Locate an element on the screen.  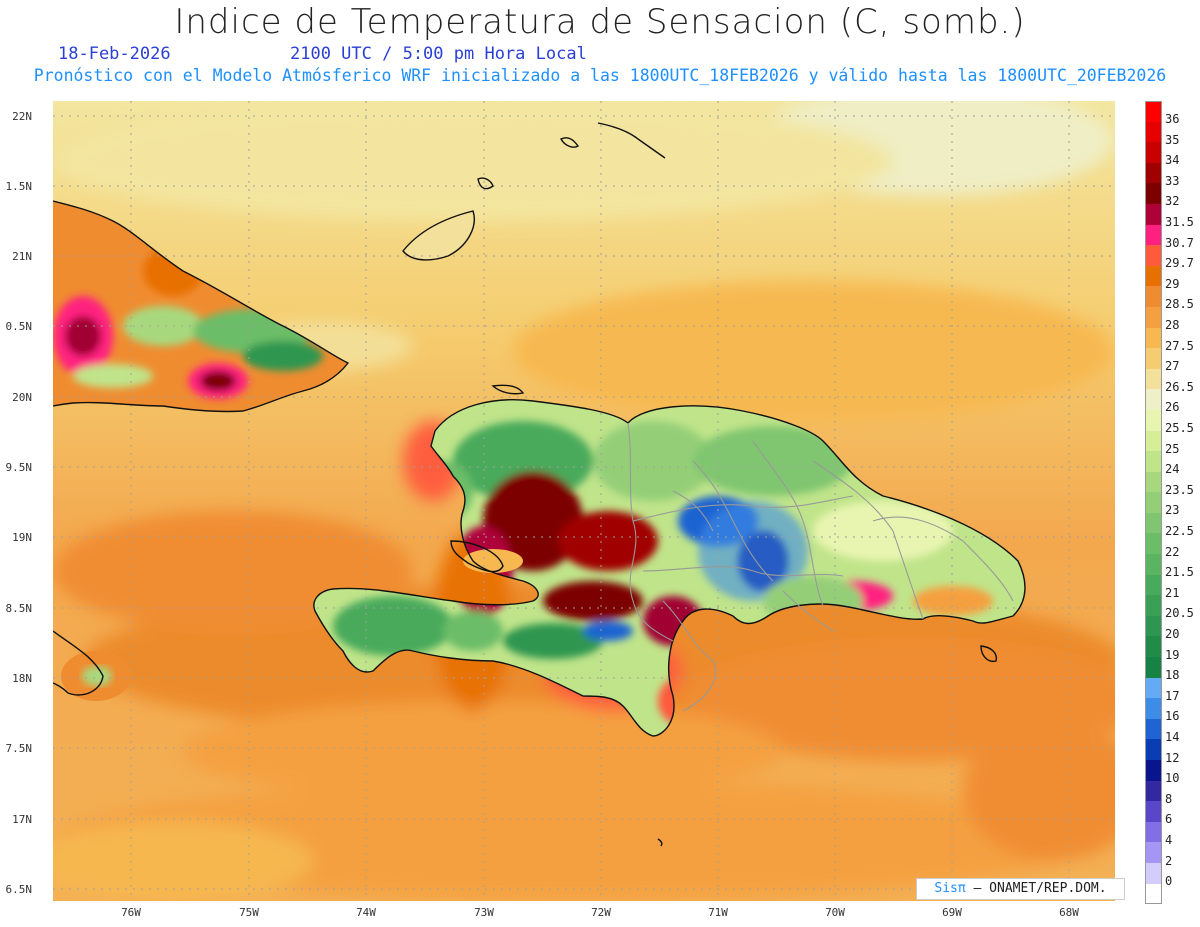
lat-label: 17N is located at coordinates (22, 819).